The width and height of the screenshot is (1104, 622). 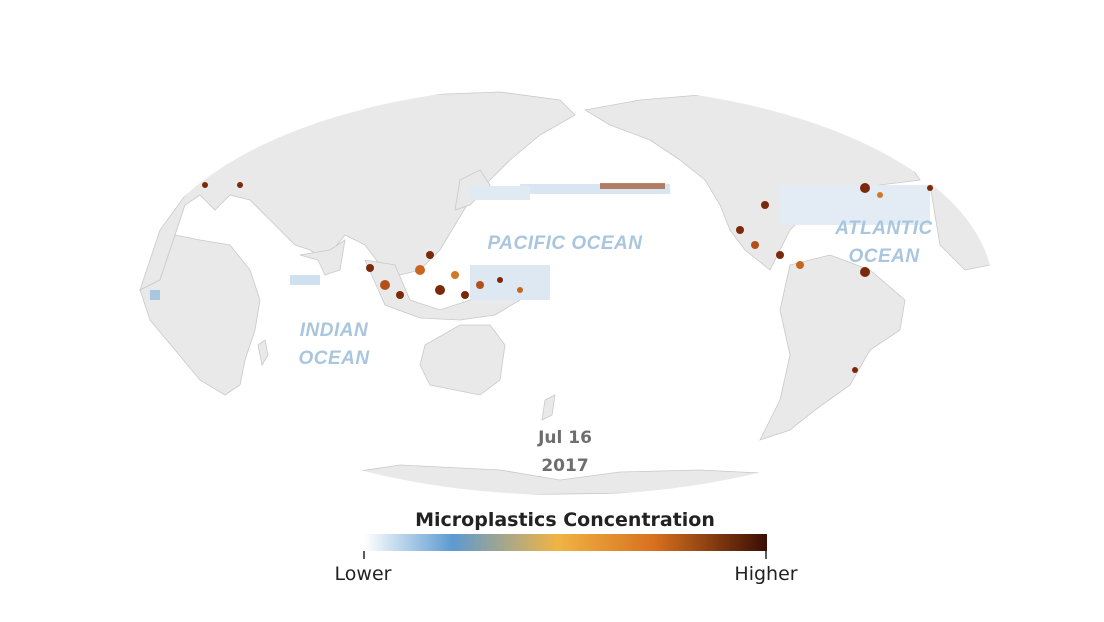 I want to click on legend-low: Lower, so click(x=363, y=574).